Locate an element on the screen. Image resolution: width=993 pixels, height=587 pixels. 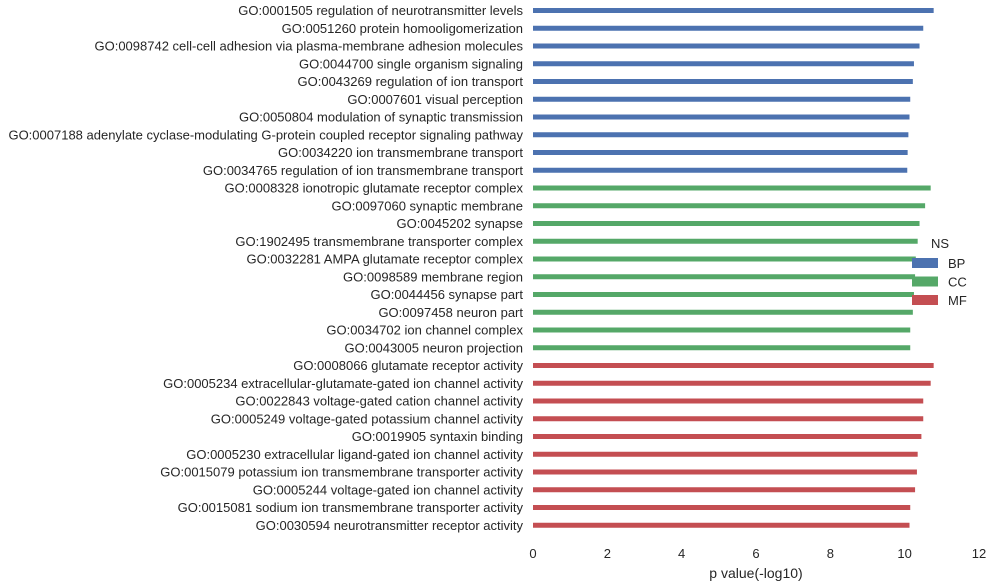
category-label: GO:0008066 glutamate receptor activity is located at coordinates (408, 365).